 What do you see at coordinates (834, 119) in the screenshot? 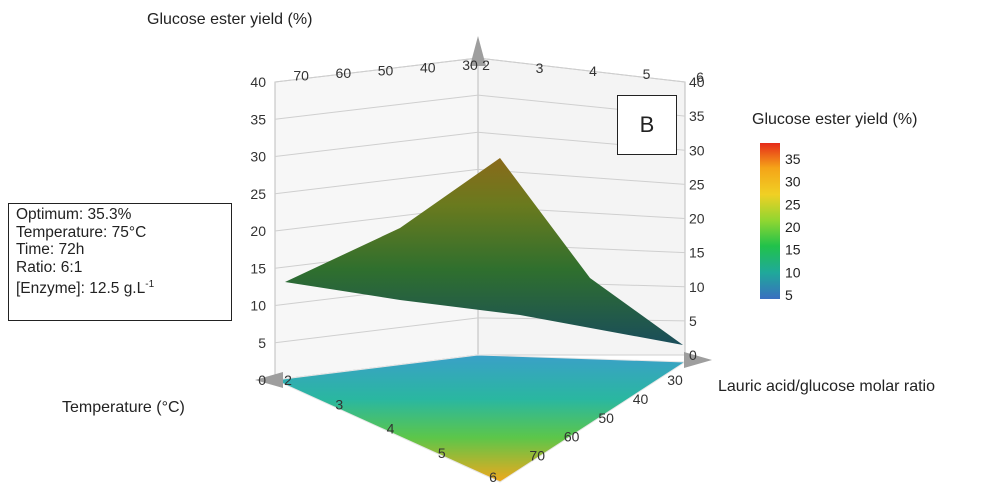
I see `colorbar-title: Glucose ester yield (%)` at bounding box center [834, 119].